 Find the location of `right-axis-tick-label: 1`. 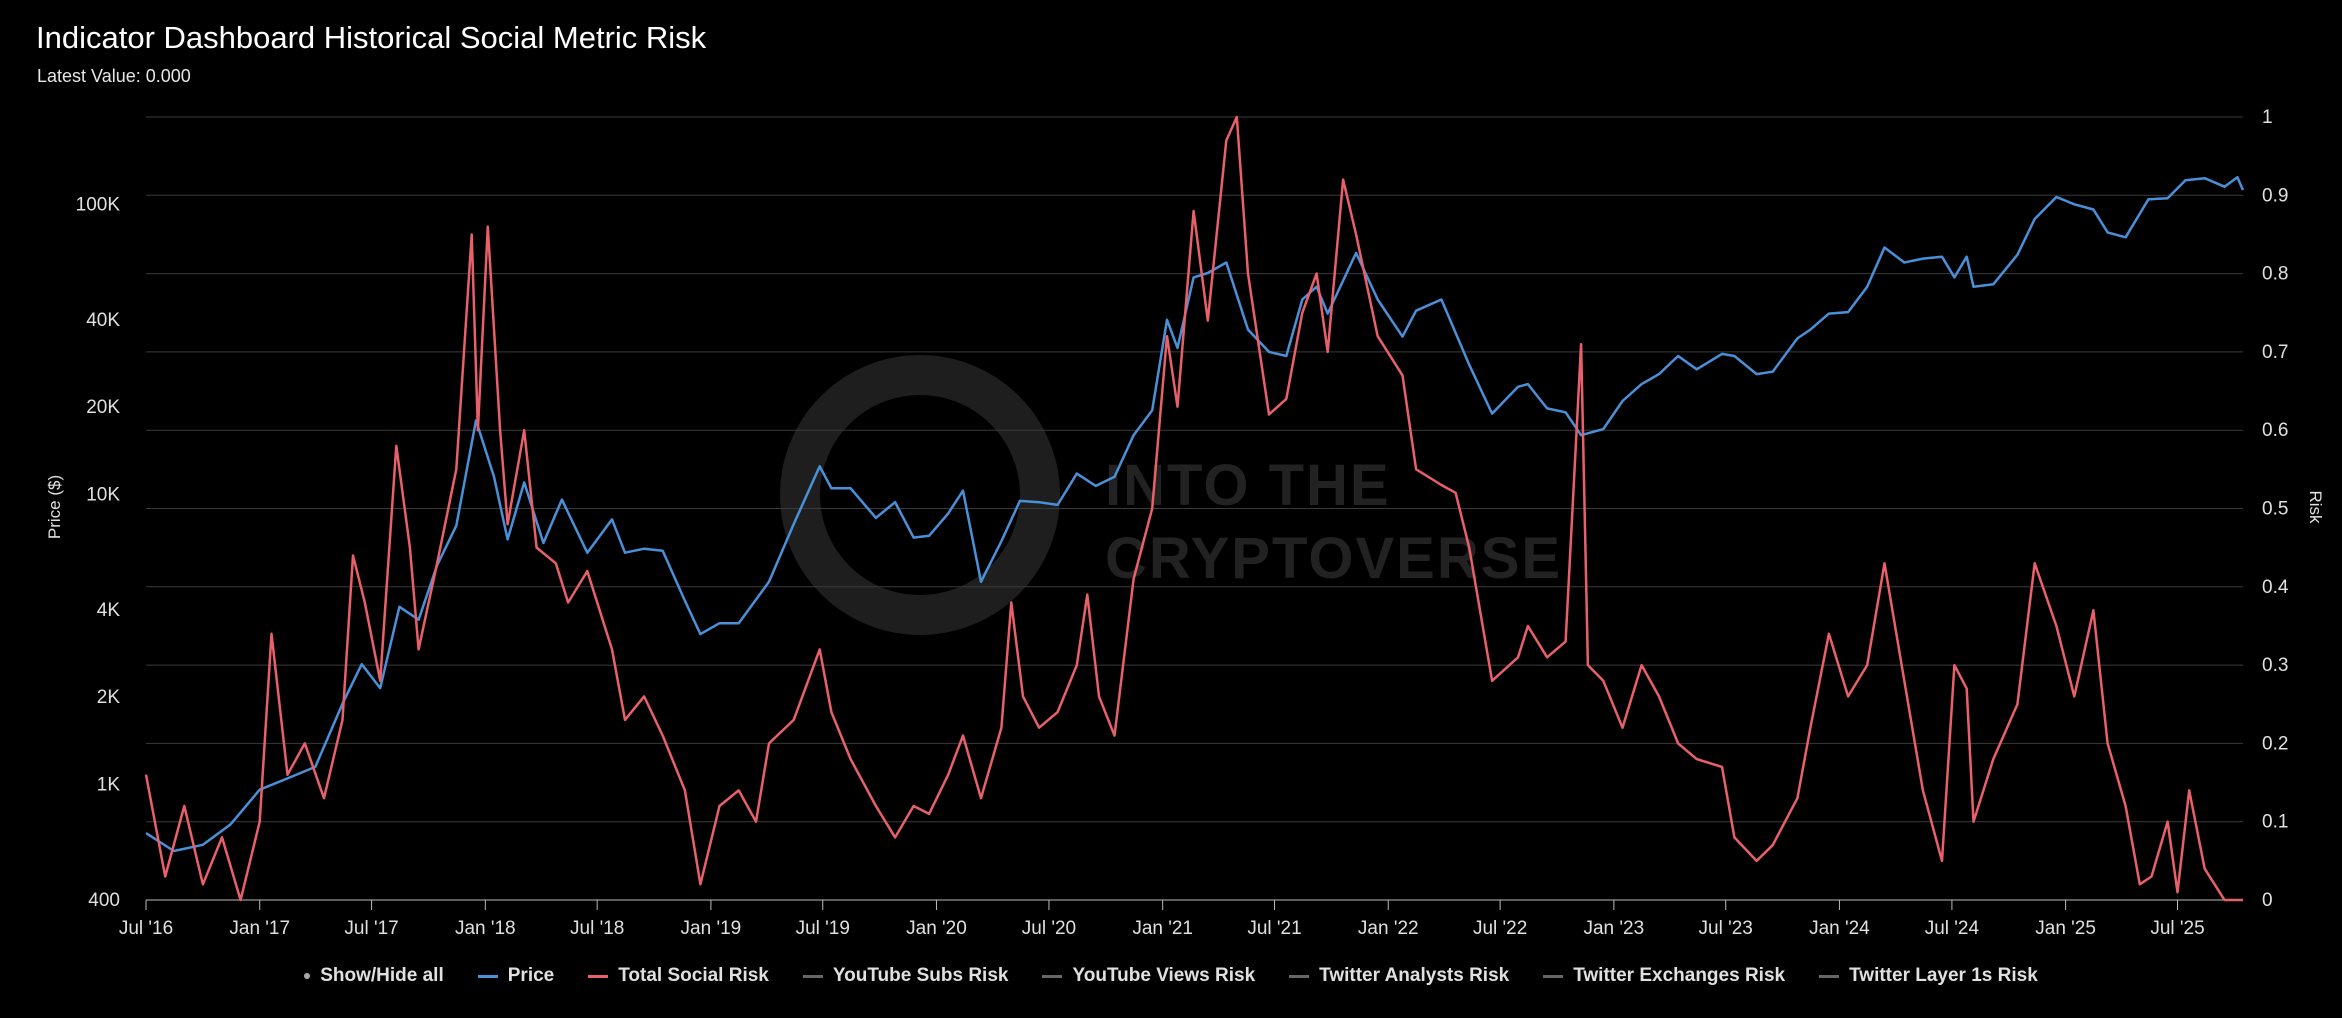

right-axis-tick-label: 1 is located at coordinates (2267, 117).